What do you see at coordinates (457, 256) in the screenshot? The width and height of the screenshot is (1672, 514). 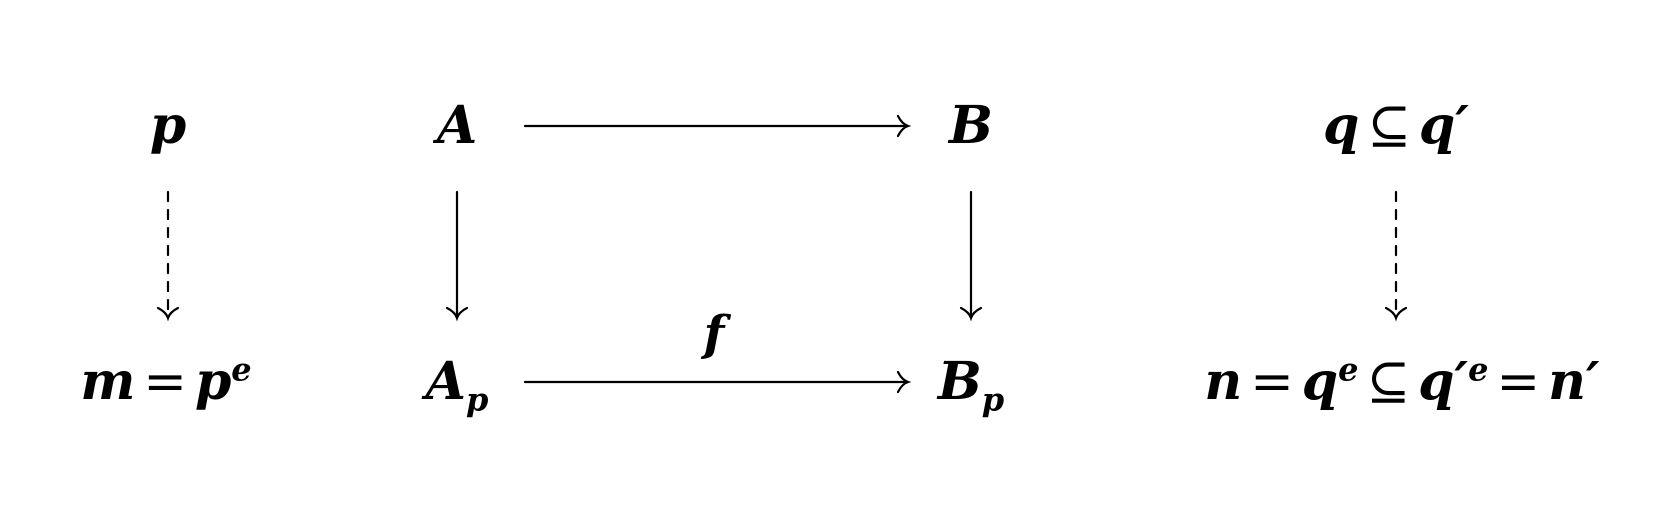 I see `arrow-a-to-ap` at bounding box center [457, 256].